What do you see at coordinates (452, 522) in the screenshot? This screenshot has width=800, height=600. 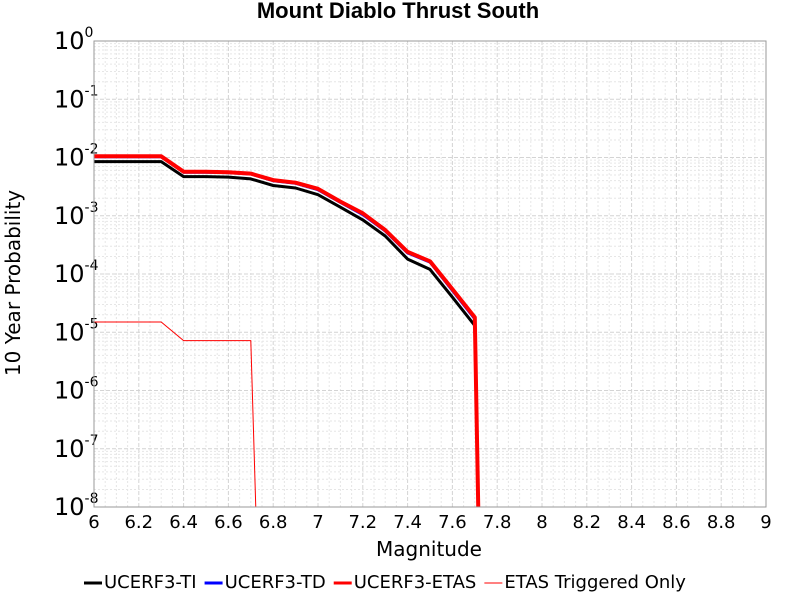 I see `x-tick-label: 7.6` at bounding box center [452, 522].